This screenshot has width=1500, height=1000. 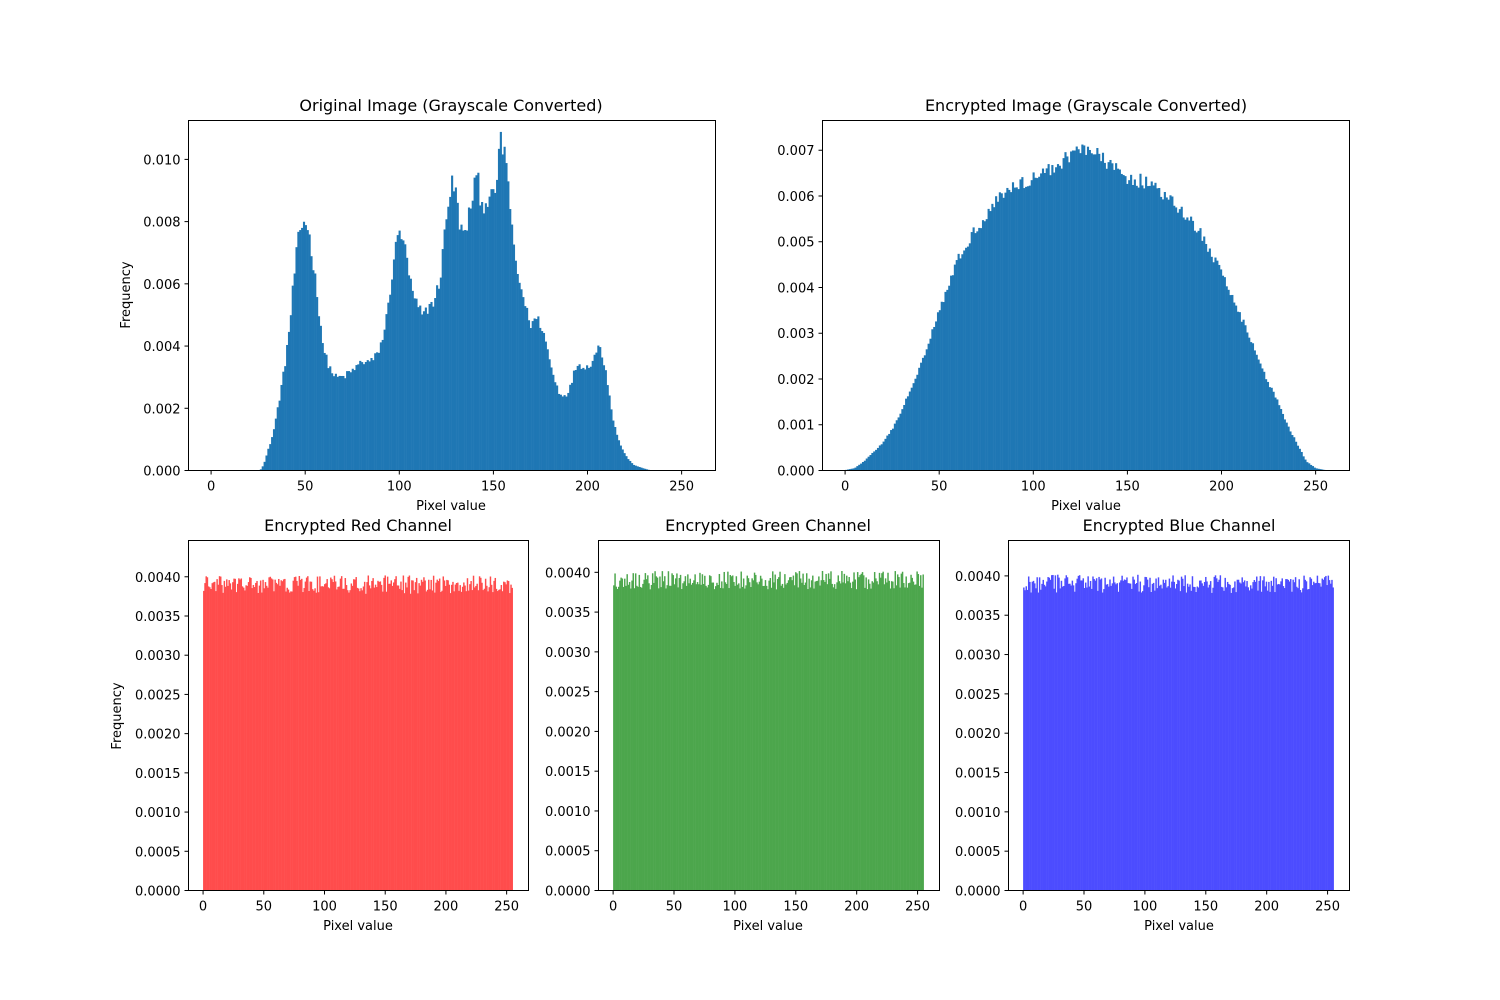 I want to click on y-tick-label: 0.003, so click(x=795, y=334).